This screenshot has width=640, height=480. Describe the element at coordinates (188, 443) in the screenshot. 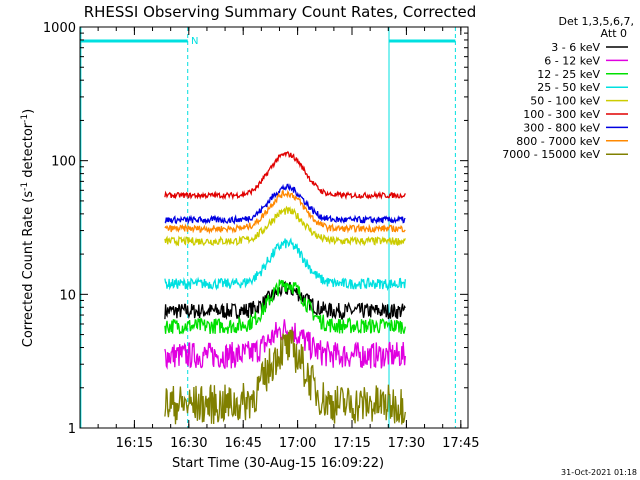

I see `x-tick-label: 16:30` at that location.